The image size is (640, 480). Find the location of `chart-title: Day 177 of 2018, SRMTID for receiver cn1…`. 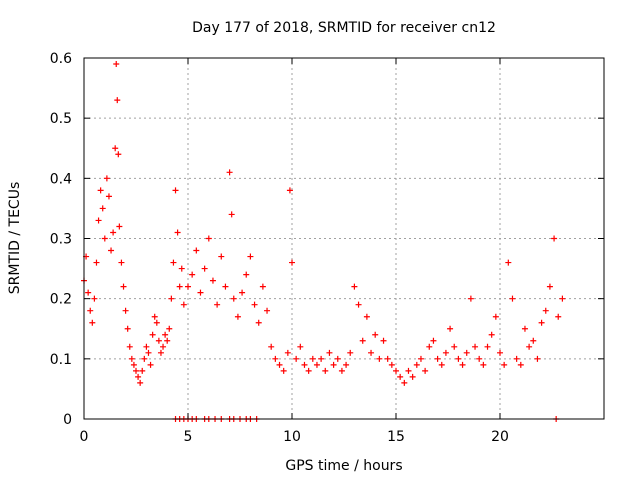

chart-title: Day 177 of 2018, SRMTID for receiver cn1… is located at coordinates (344, 28).